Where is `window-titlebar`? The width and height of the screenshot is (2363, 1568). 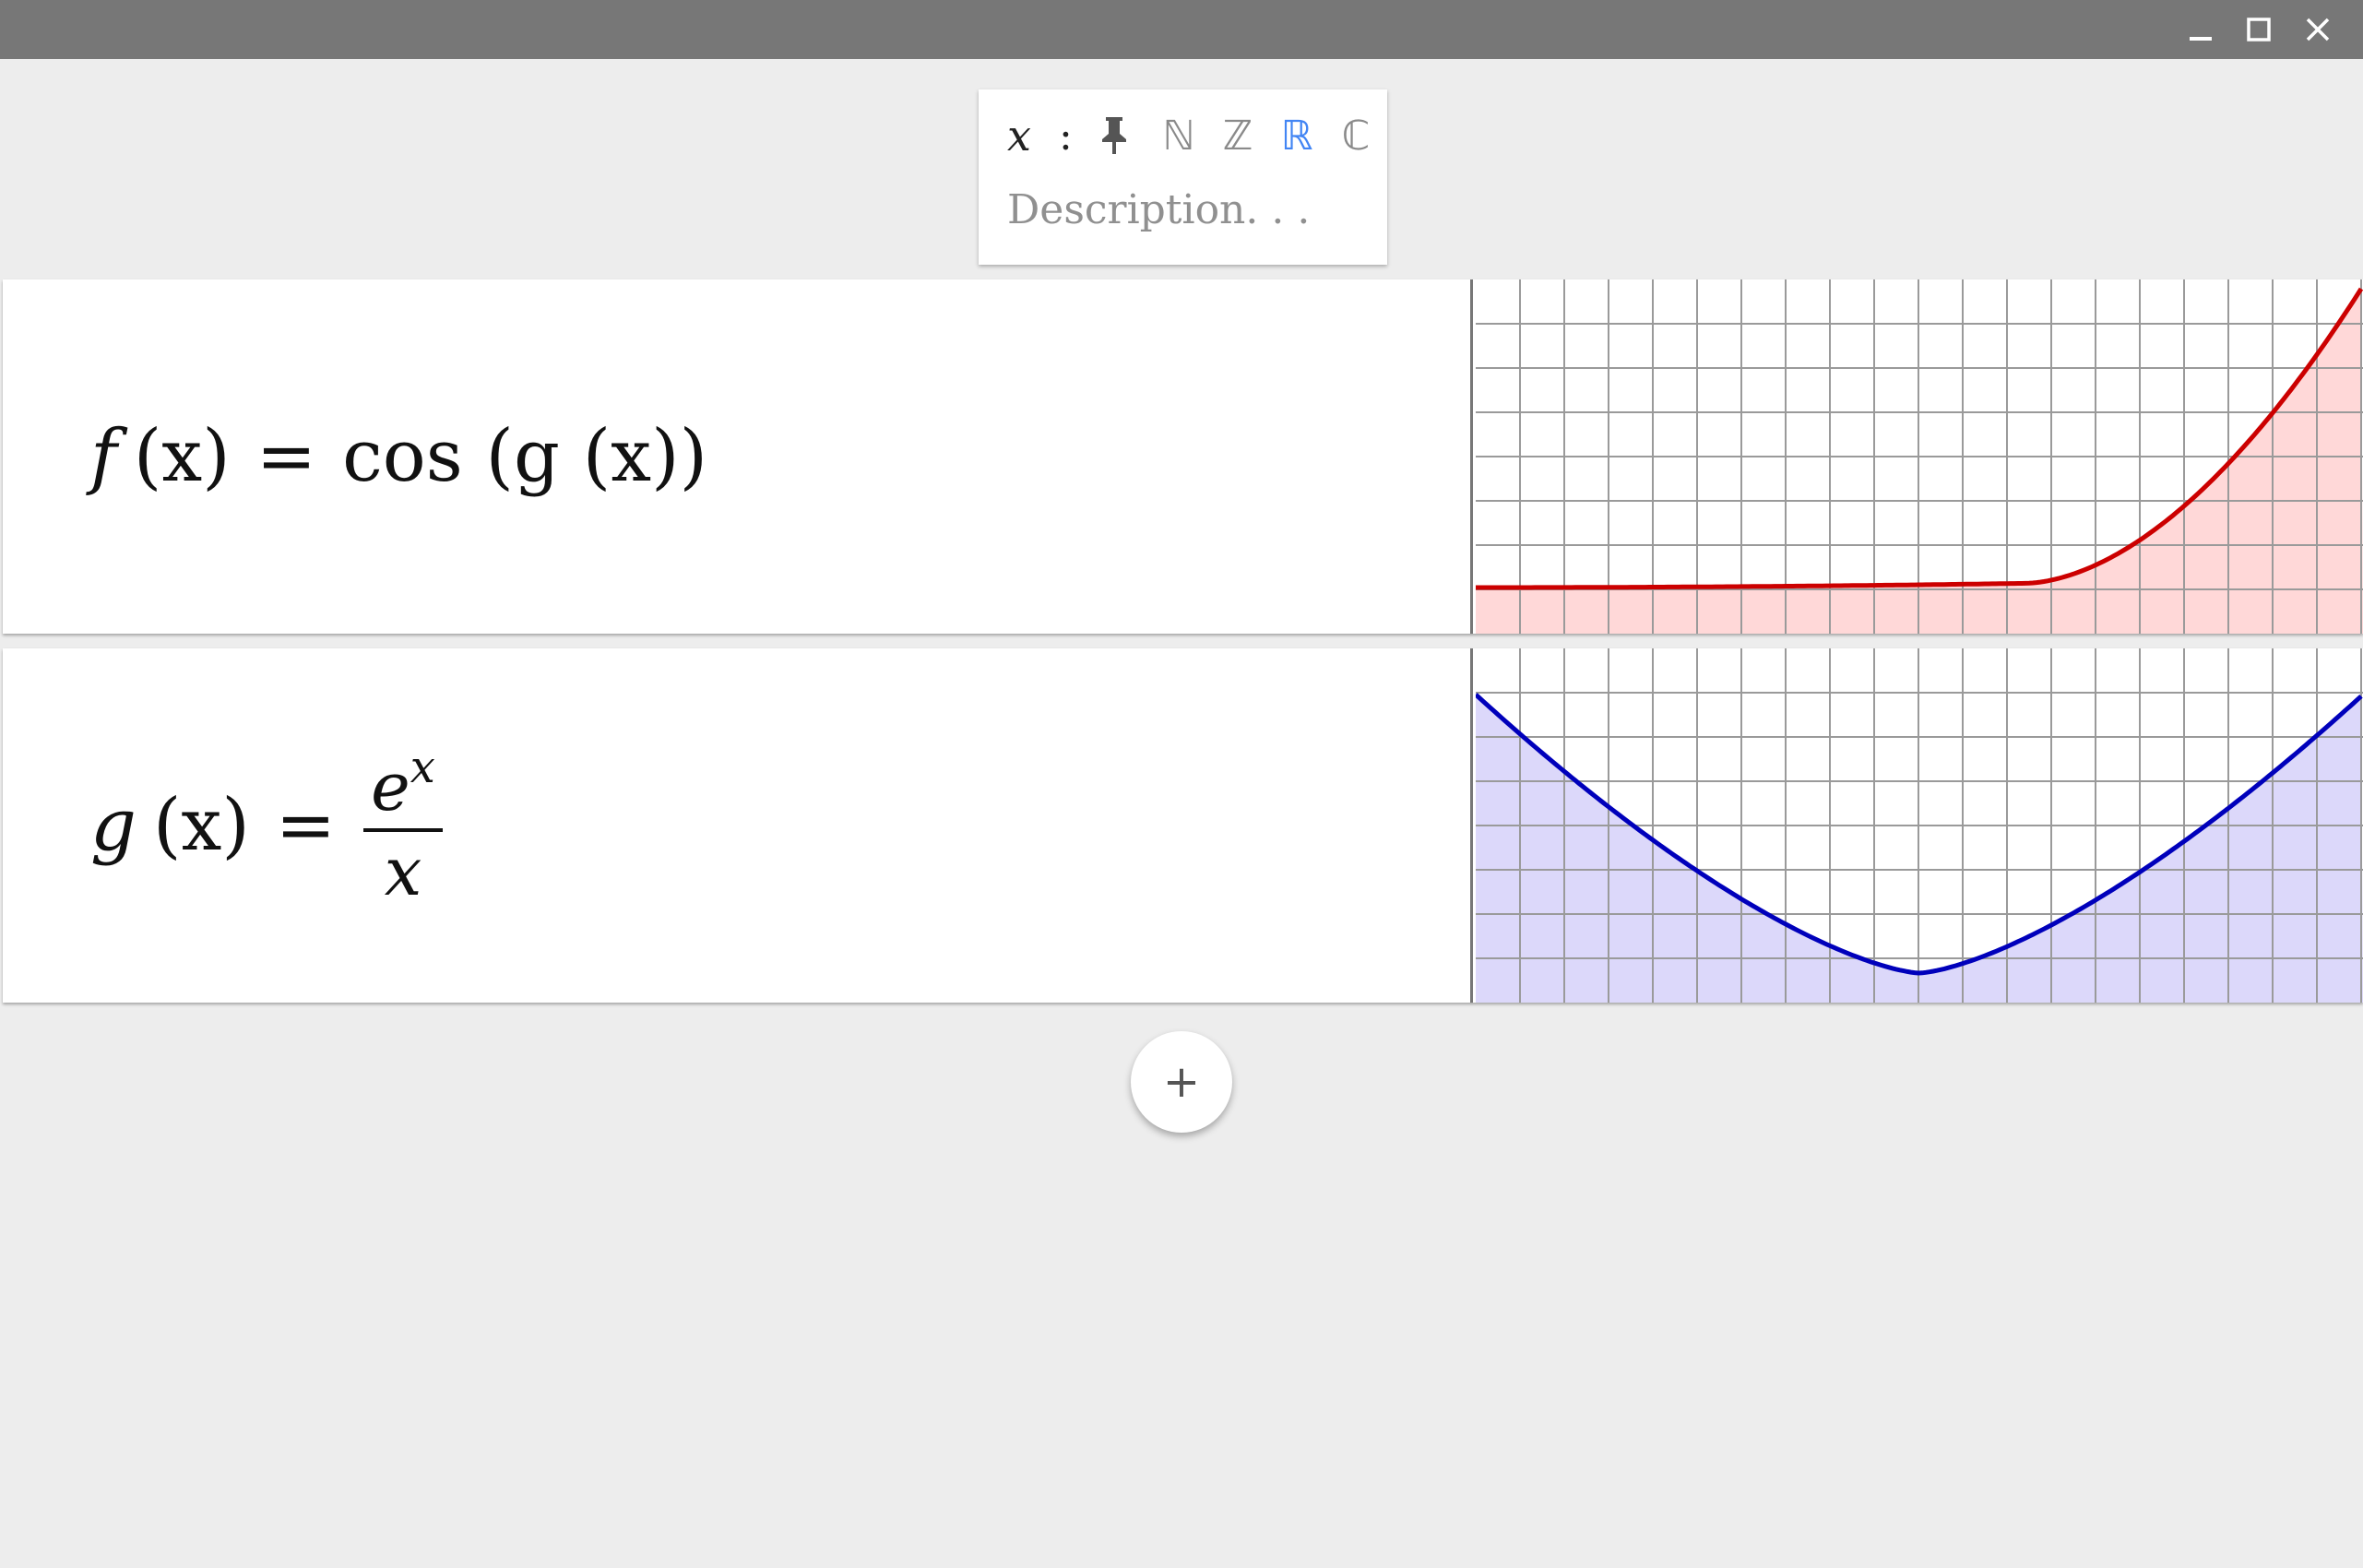 window-titlebar is located at coordinates (1182, 29).